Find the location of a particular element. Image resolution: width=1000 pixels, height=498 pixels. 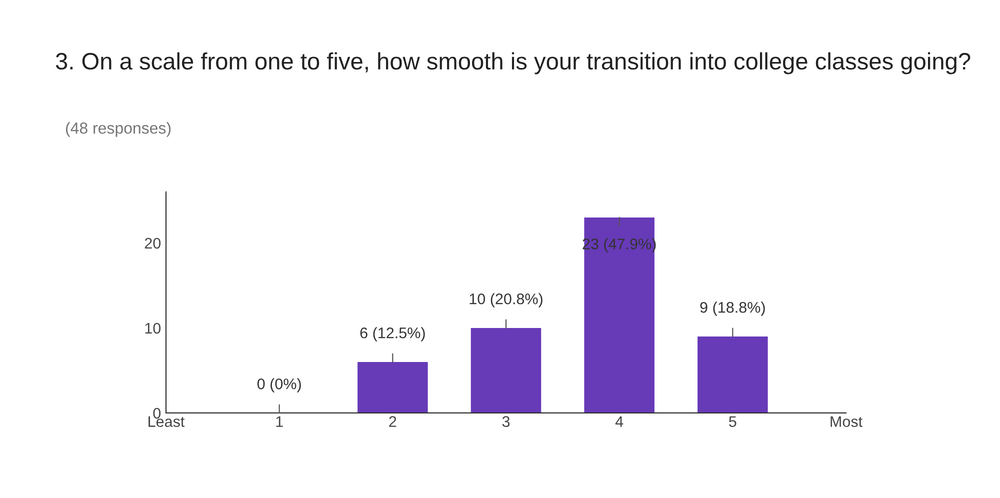

x-tick-label: 2 is located at coordinates (392, 421).